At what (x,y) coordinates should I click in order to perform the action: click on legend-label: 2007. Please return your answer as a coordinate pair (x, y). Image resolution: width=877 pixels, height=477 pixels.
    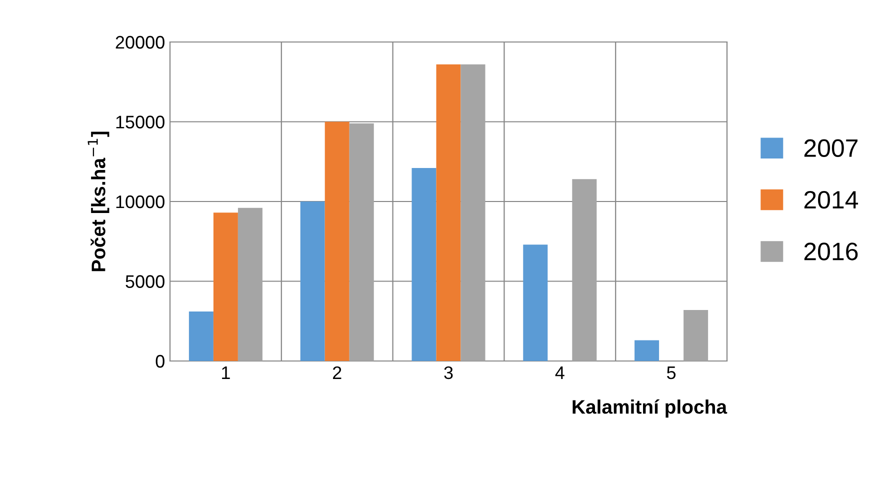
    Looking at the image, I should click on (831, 148).